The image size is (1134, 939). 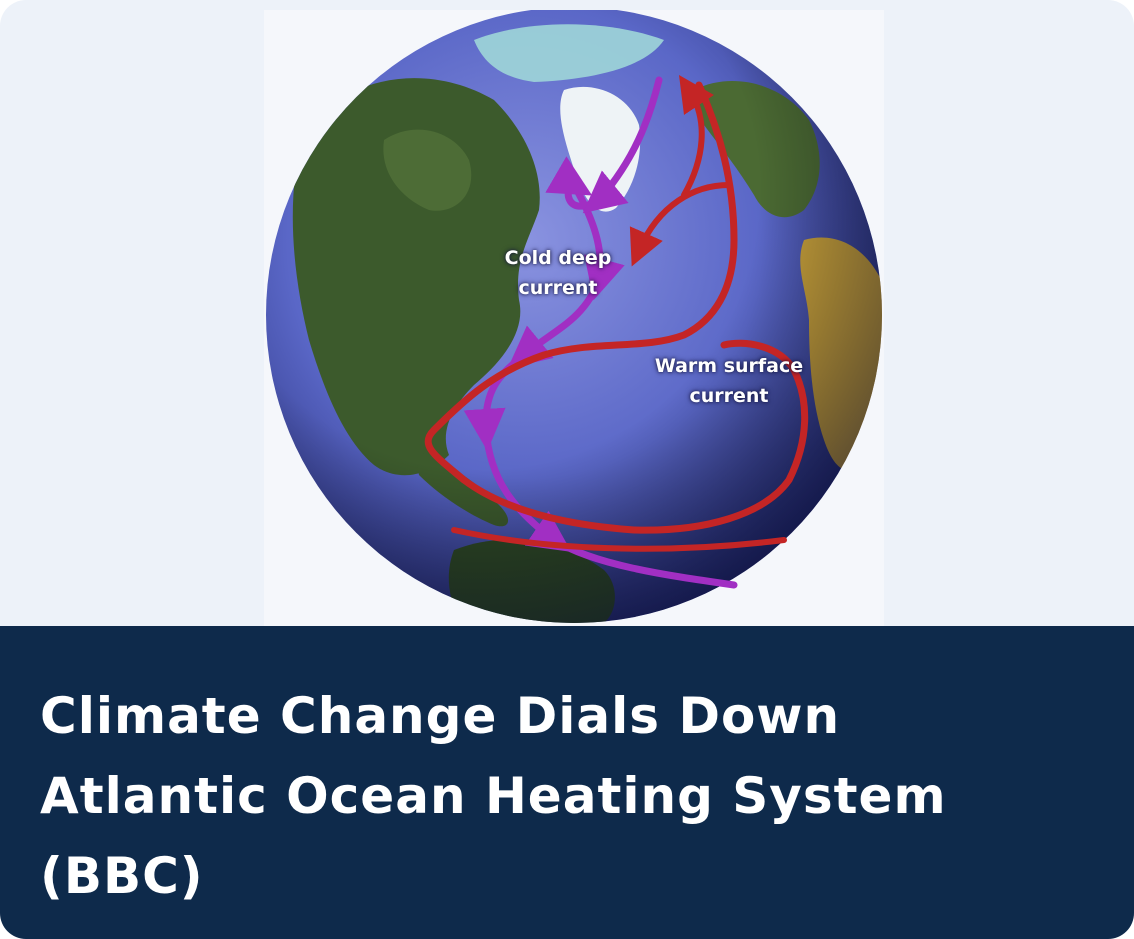 I want to click on warm-current-branch-west, so click(x=680, y=224).